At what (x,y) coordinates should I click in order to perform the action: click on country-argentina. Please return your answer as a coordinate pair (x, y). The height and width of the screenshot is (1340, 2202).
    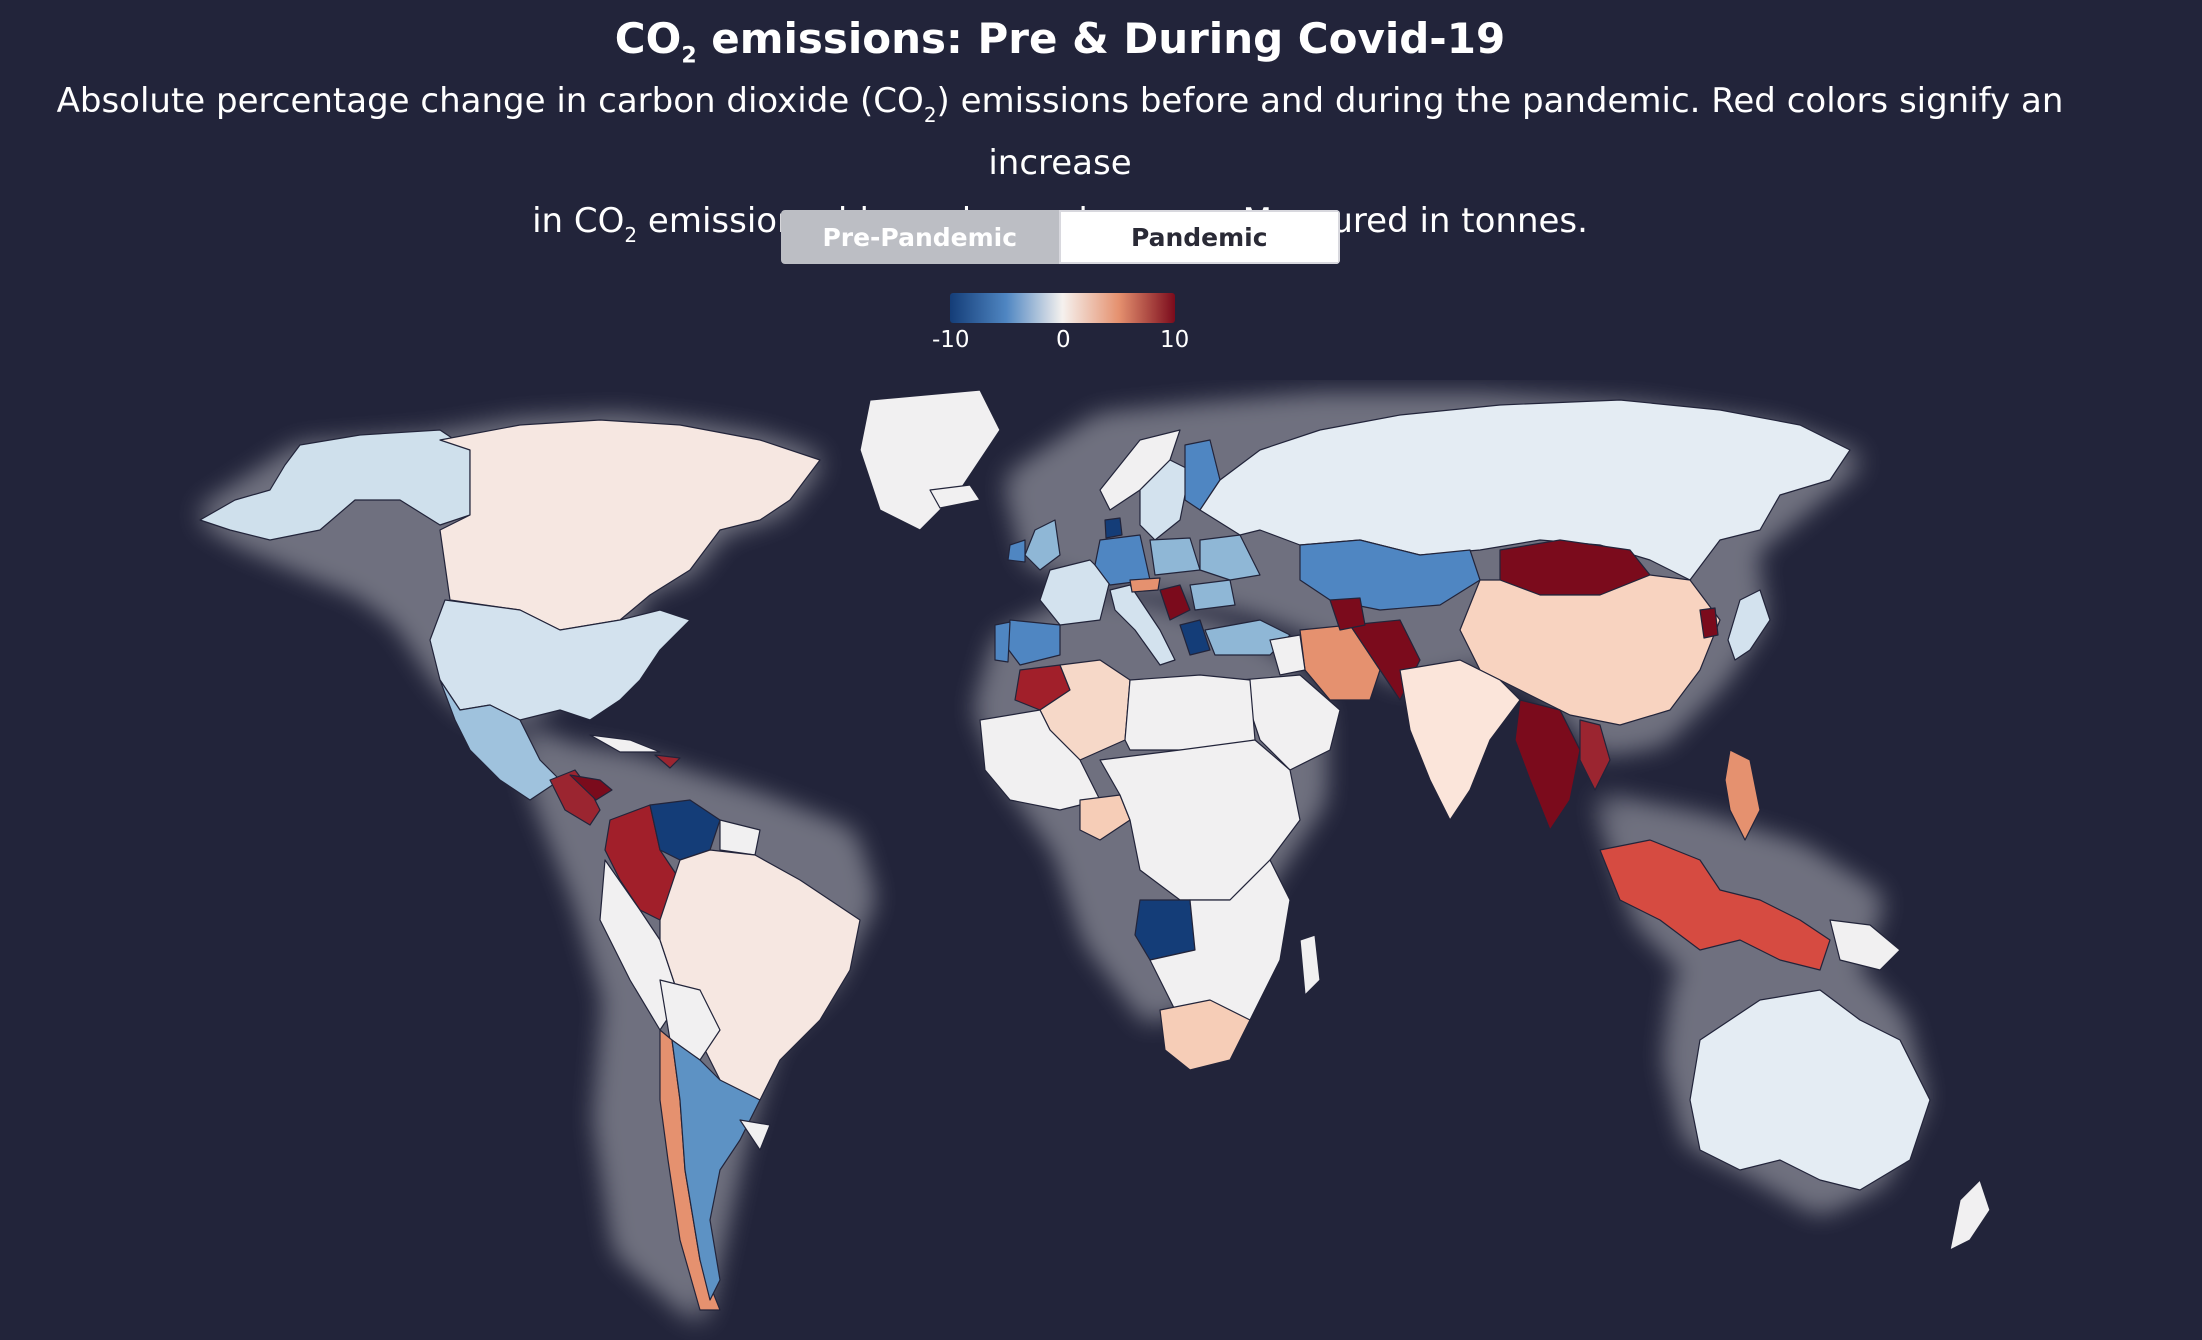
    Looking at the image, I should click on (716, 1170).